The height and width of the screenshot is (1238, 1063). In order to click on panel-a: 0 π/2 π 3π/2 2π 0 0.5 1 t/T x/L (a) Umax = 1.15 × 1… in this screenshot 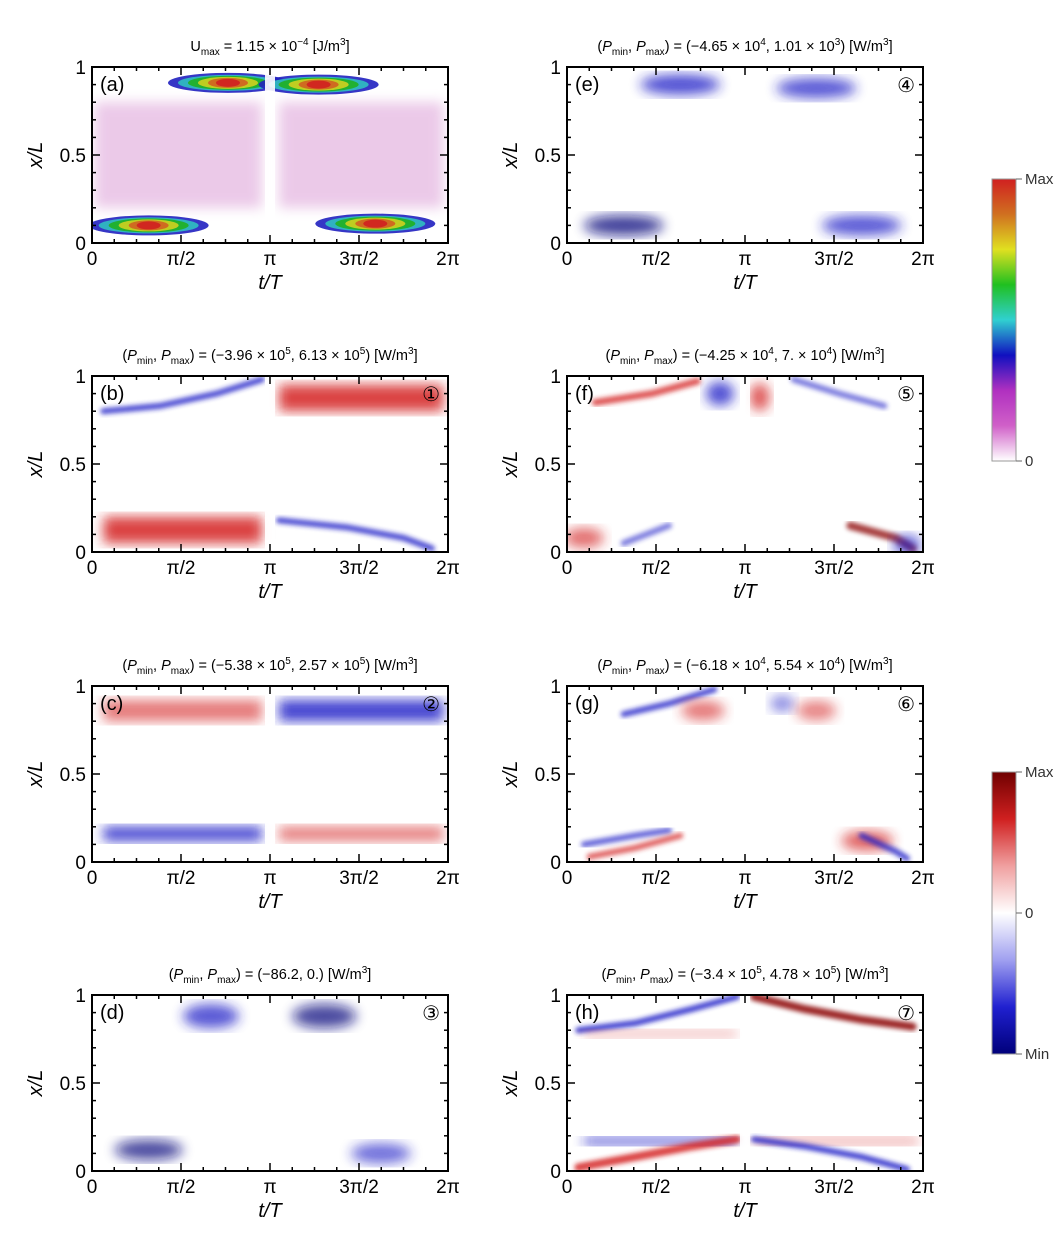, I will do `click(242, 165)`.